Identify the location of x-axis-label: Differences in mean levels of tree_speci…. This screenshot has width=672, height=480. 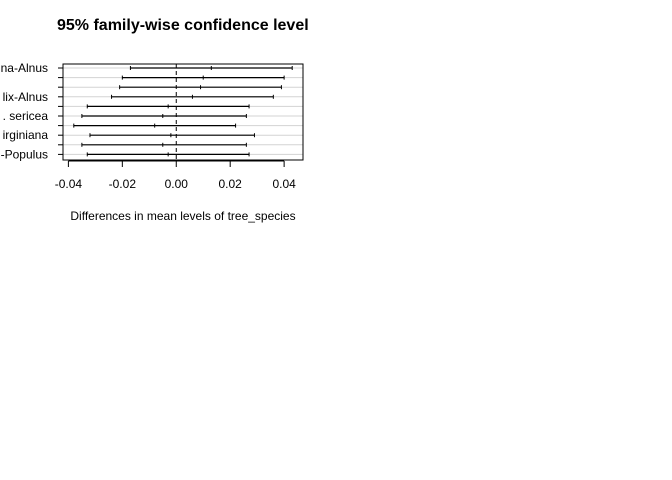
(182, 216).